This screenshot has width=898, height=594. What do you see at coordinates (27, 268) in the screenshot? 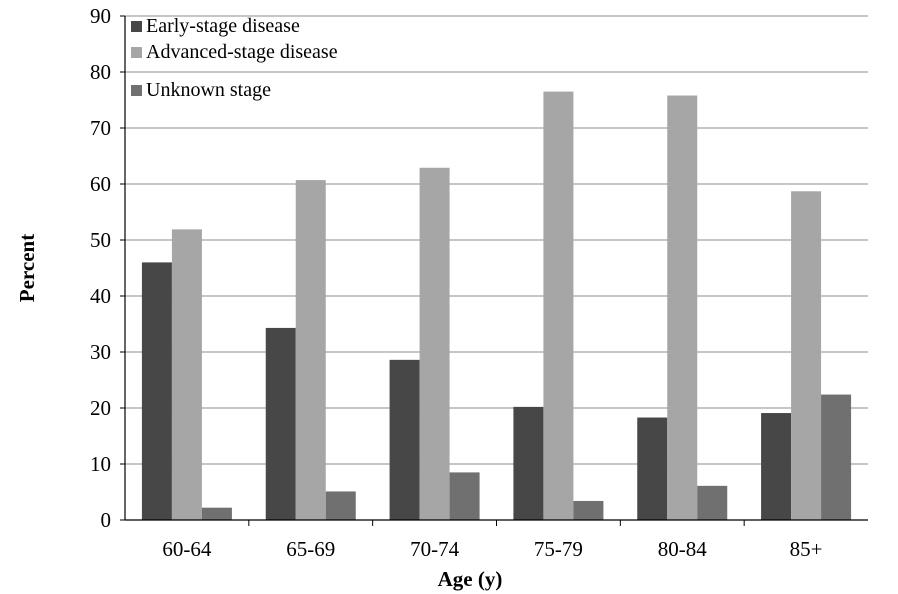
I see `y-axis-title: Percent` at bounding box center [27, 268].